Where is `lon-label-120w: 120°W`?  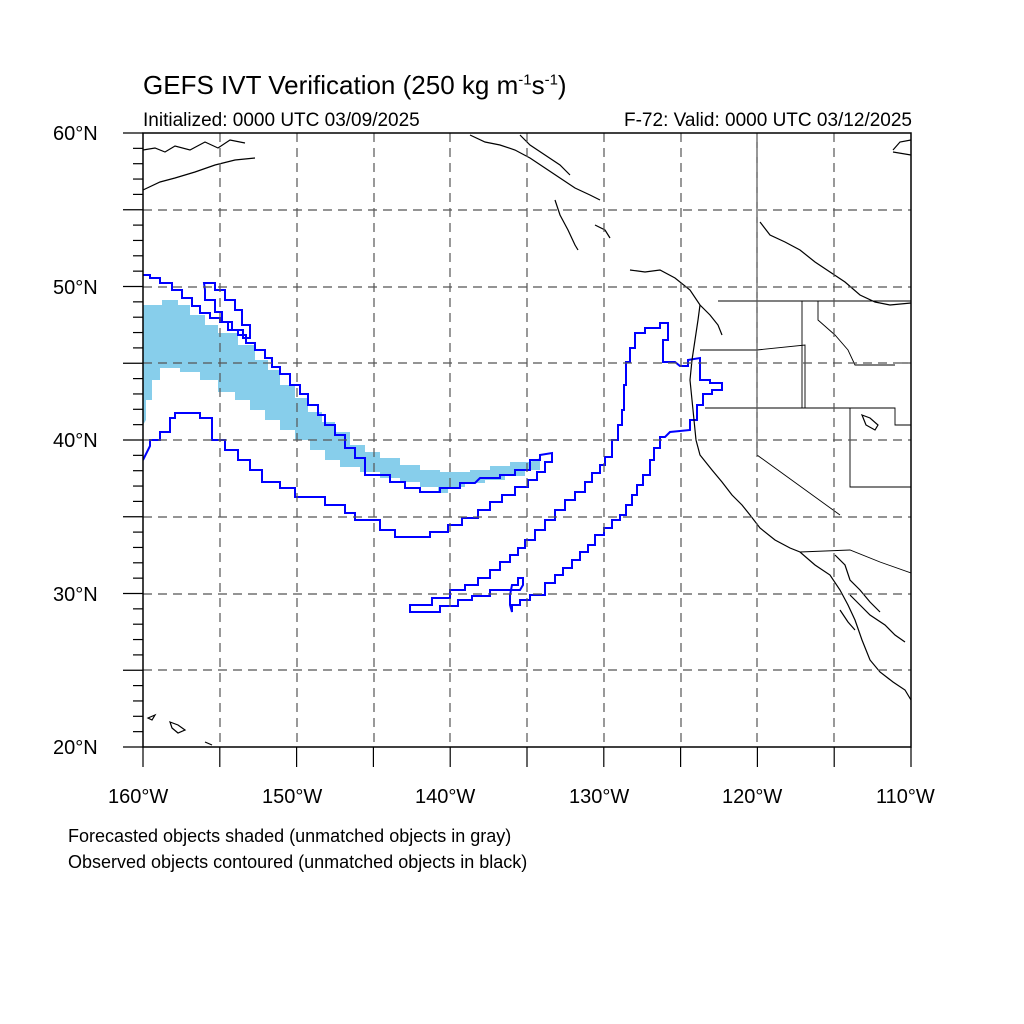 lon-label-120w: 120°W is located at coordinates (752, 797).